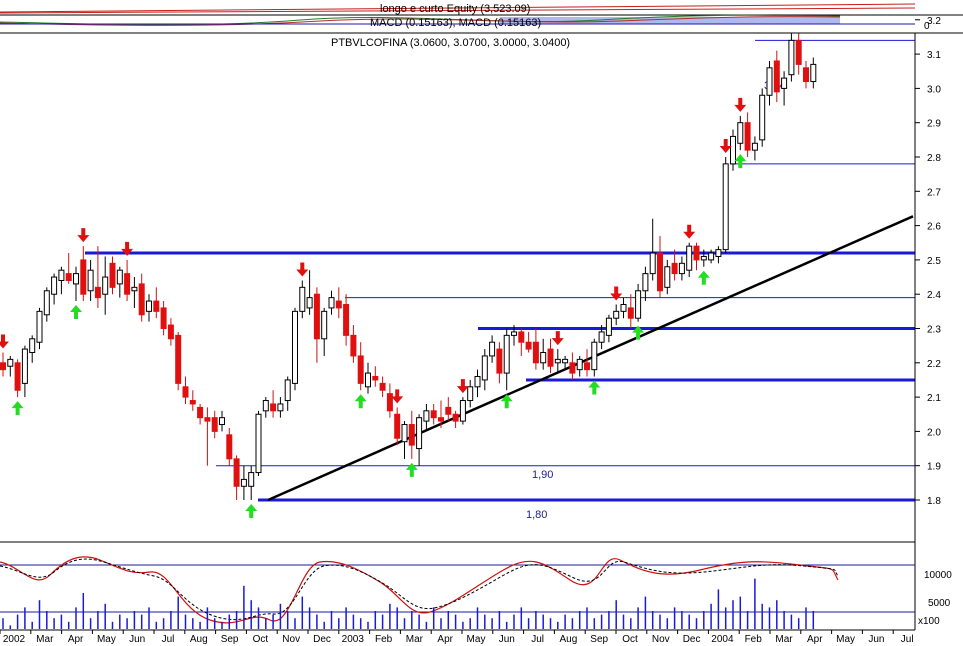  I want to click on x-tick-label: Sep, so click(230, 639).